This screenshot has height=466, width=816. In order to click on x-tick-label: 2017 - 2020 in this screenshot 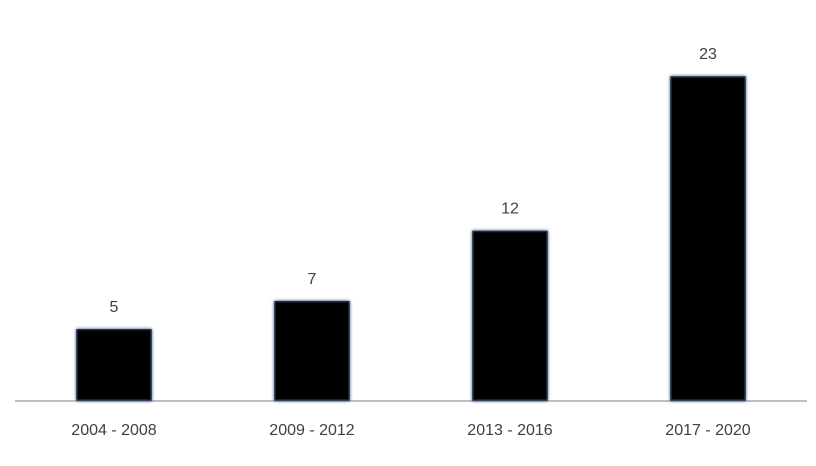, I will do `click(708, 430)`.